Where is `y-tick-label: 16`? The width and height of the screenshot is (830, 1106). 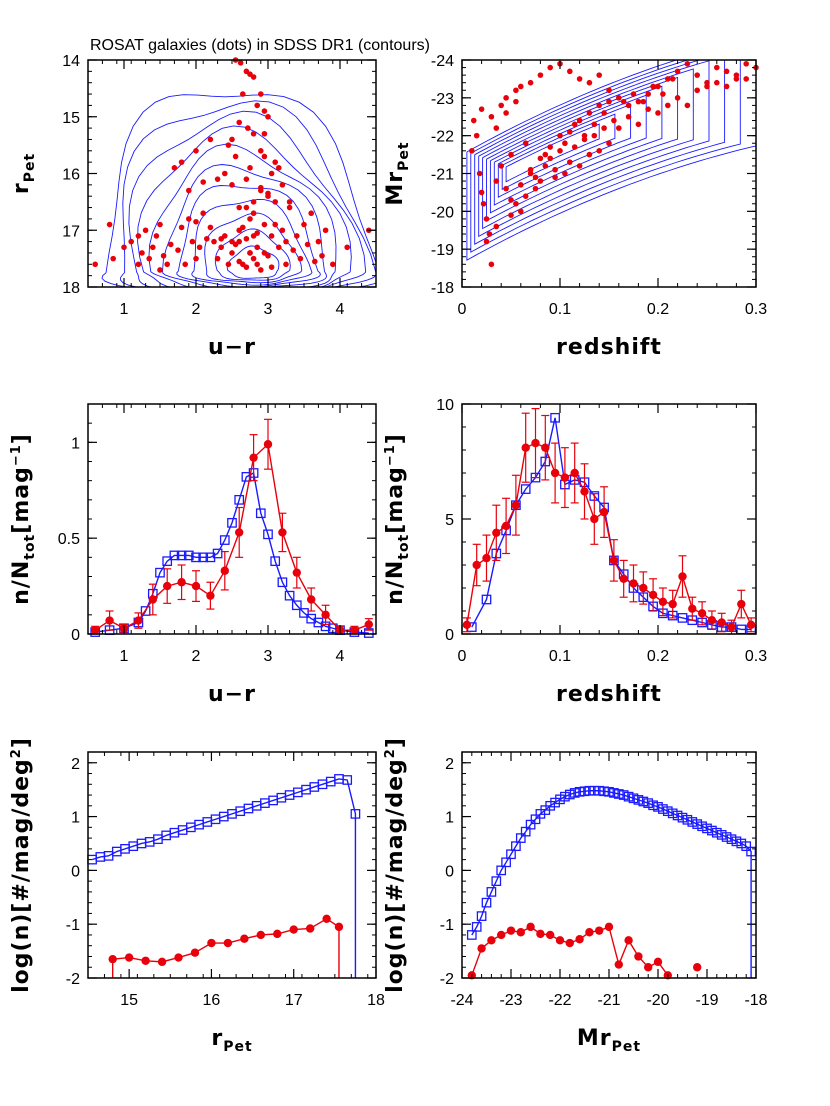 y-tick-label: 16 is located at coordinates (71, 175).